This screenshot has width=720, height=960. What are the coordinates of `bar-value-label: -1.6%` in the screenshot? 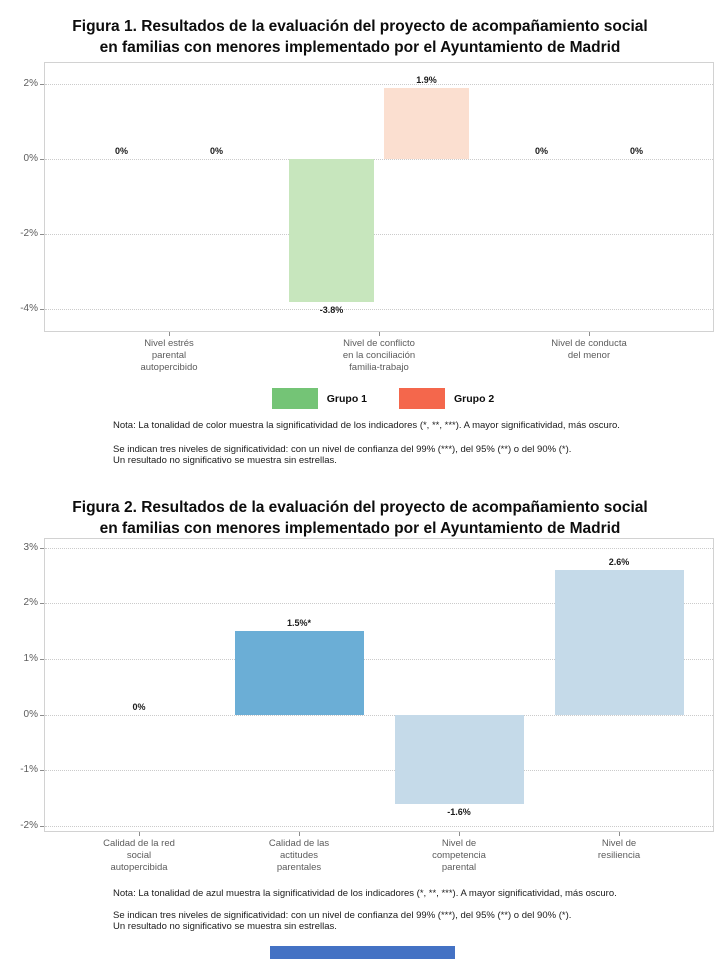 It's located at (459, 811).